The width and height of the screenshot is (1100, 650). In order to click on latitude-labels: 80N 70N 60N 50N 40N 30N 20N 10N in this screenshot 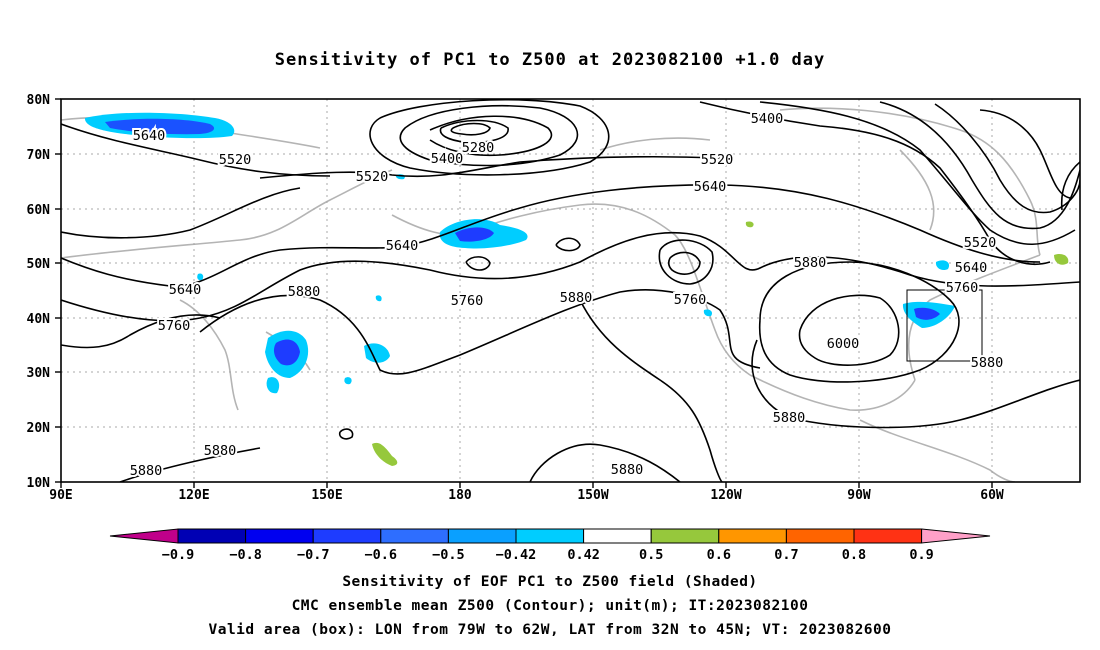, I will do `click(39, 292)`.